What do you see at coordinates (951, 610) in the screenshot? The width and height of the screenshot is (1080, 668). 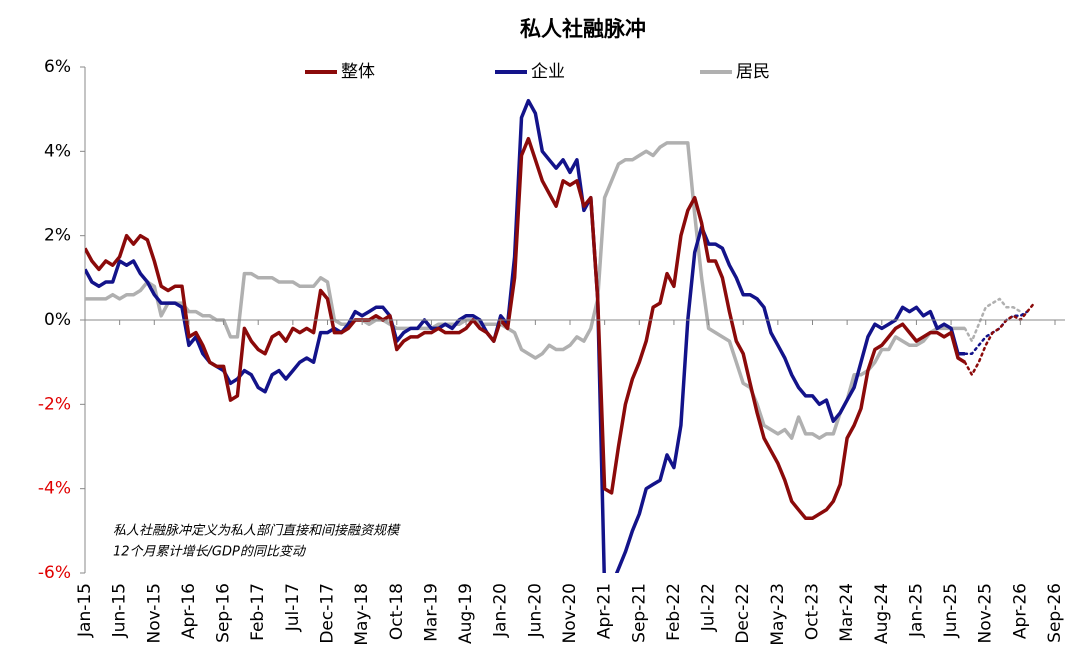 I see `x-tick-label: Jun-25` at bounding box center [951, 610].